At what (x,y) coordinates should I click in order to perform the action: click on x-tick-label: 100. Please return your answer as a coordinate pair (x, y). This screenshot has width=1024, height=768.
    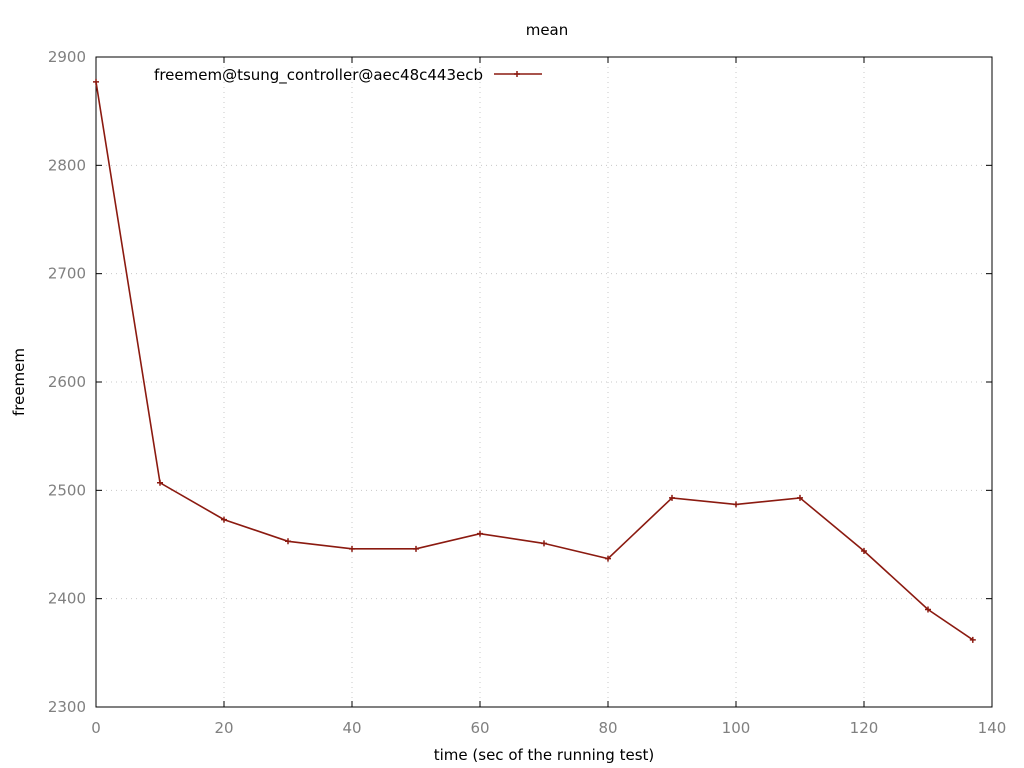
    Looking at the image, I should click on (736, 728).